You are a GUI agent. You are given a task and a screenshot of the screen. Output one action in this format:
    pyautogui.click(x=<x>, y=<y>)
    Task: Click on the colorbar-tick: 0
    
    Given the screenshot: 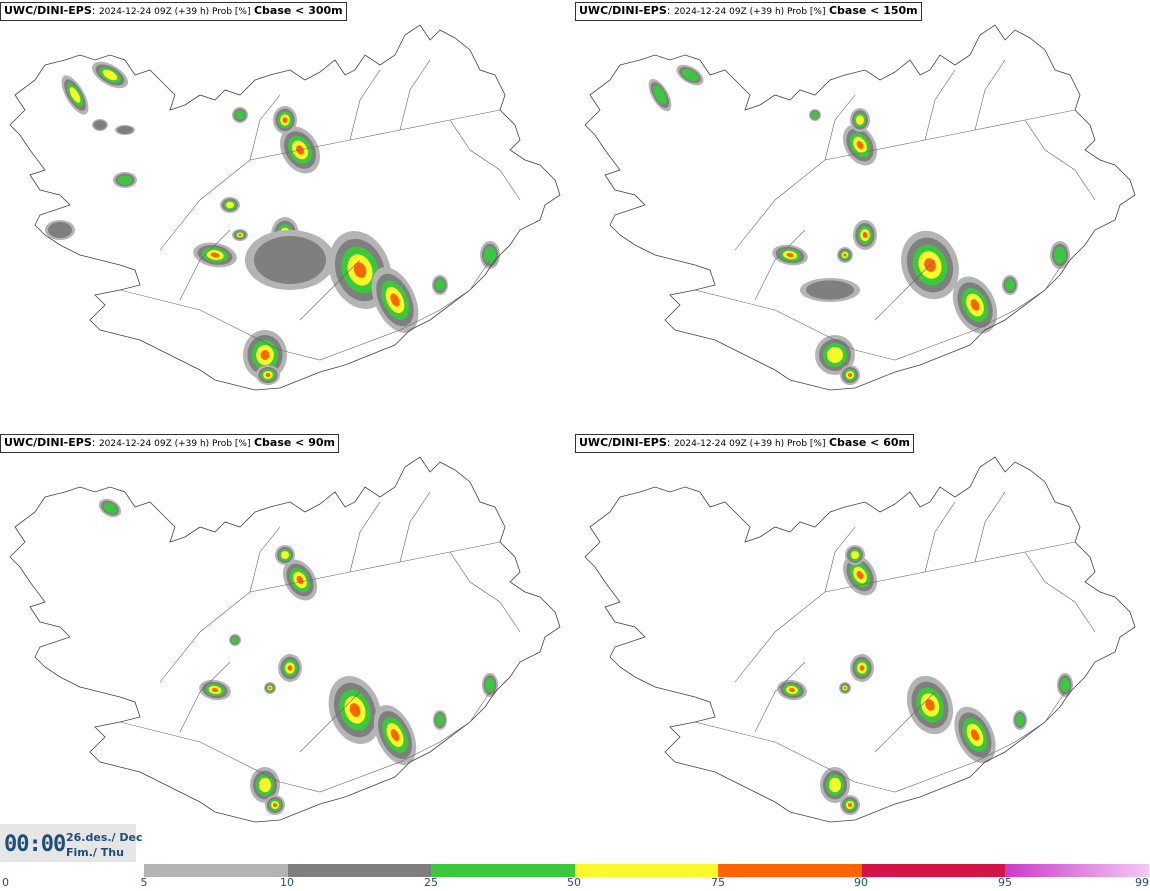 What is the action you would take?
    pyautogui.click(x=5, y=882)
    